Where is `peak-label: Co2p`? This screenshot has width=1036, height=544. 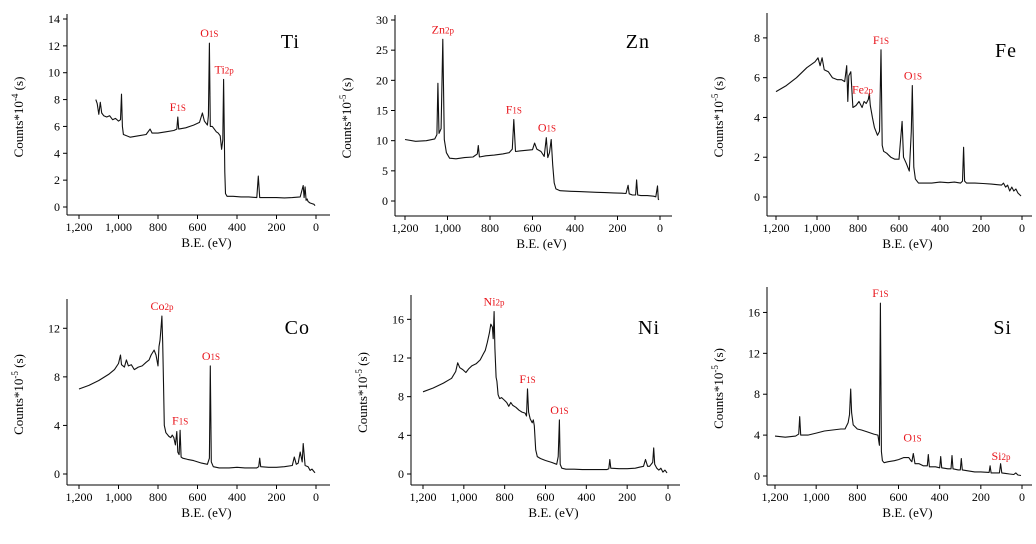
peak-label: Co2p is located at coordinates (162, 306).